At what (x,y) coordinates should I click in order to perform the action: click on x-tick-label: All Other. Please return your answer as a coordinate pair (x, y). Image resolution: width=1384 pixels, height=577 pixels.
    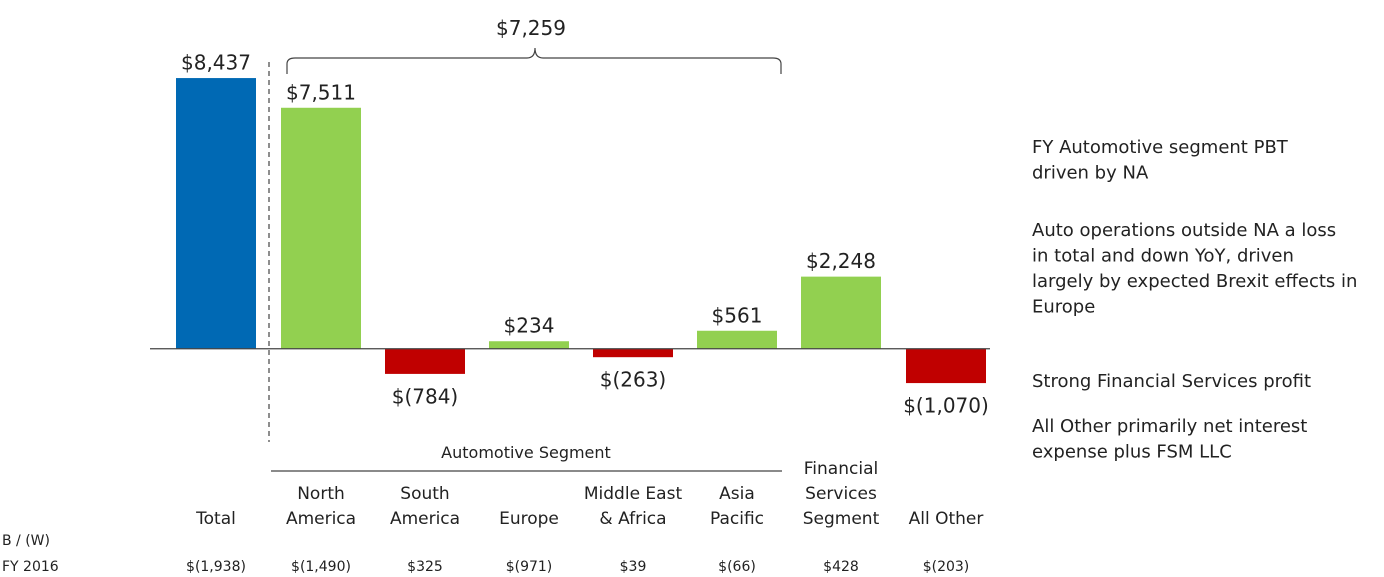
    Looking at the image, I should click on (946, 519).